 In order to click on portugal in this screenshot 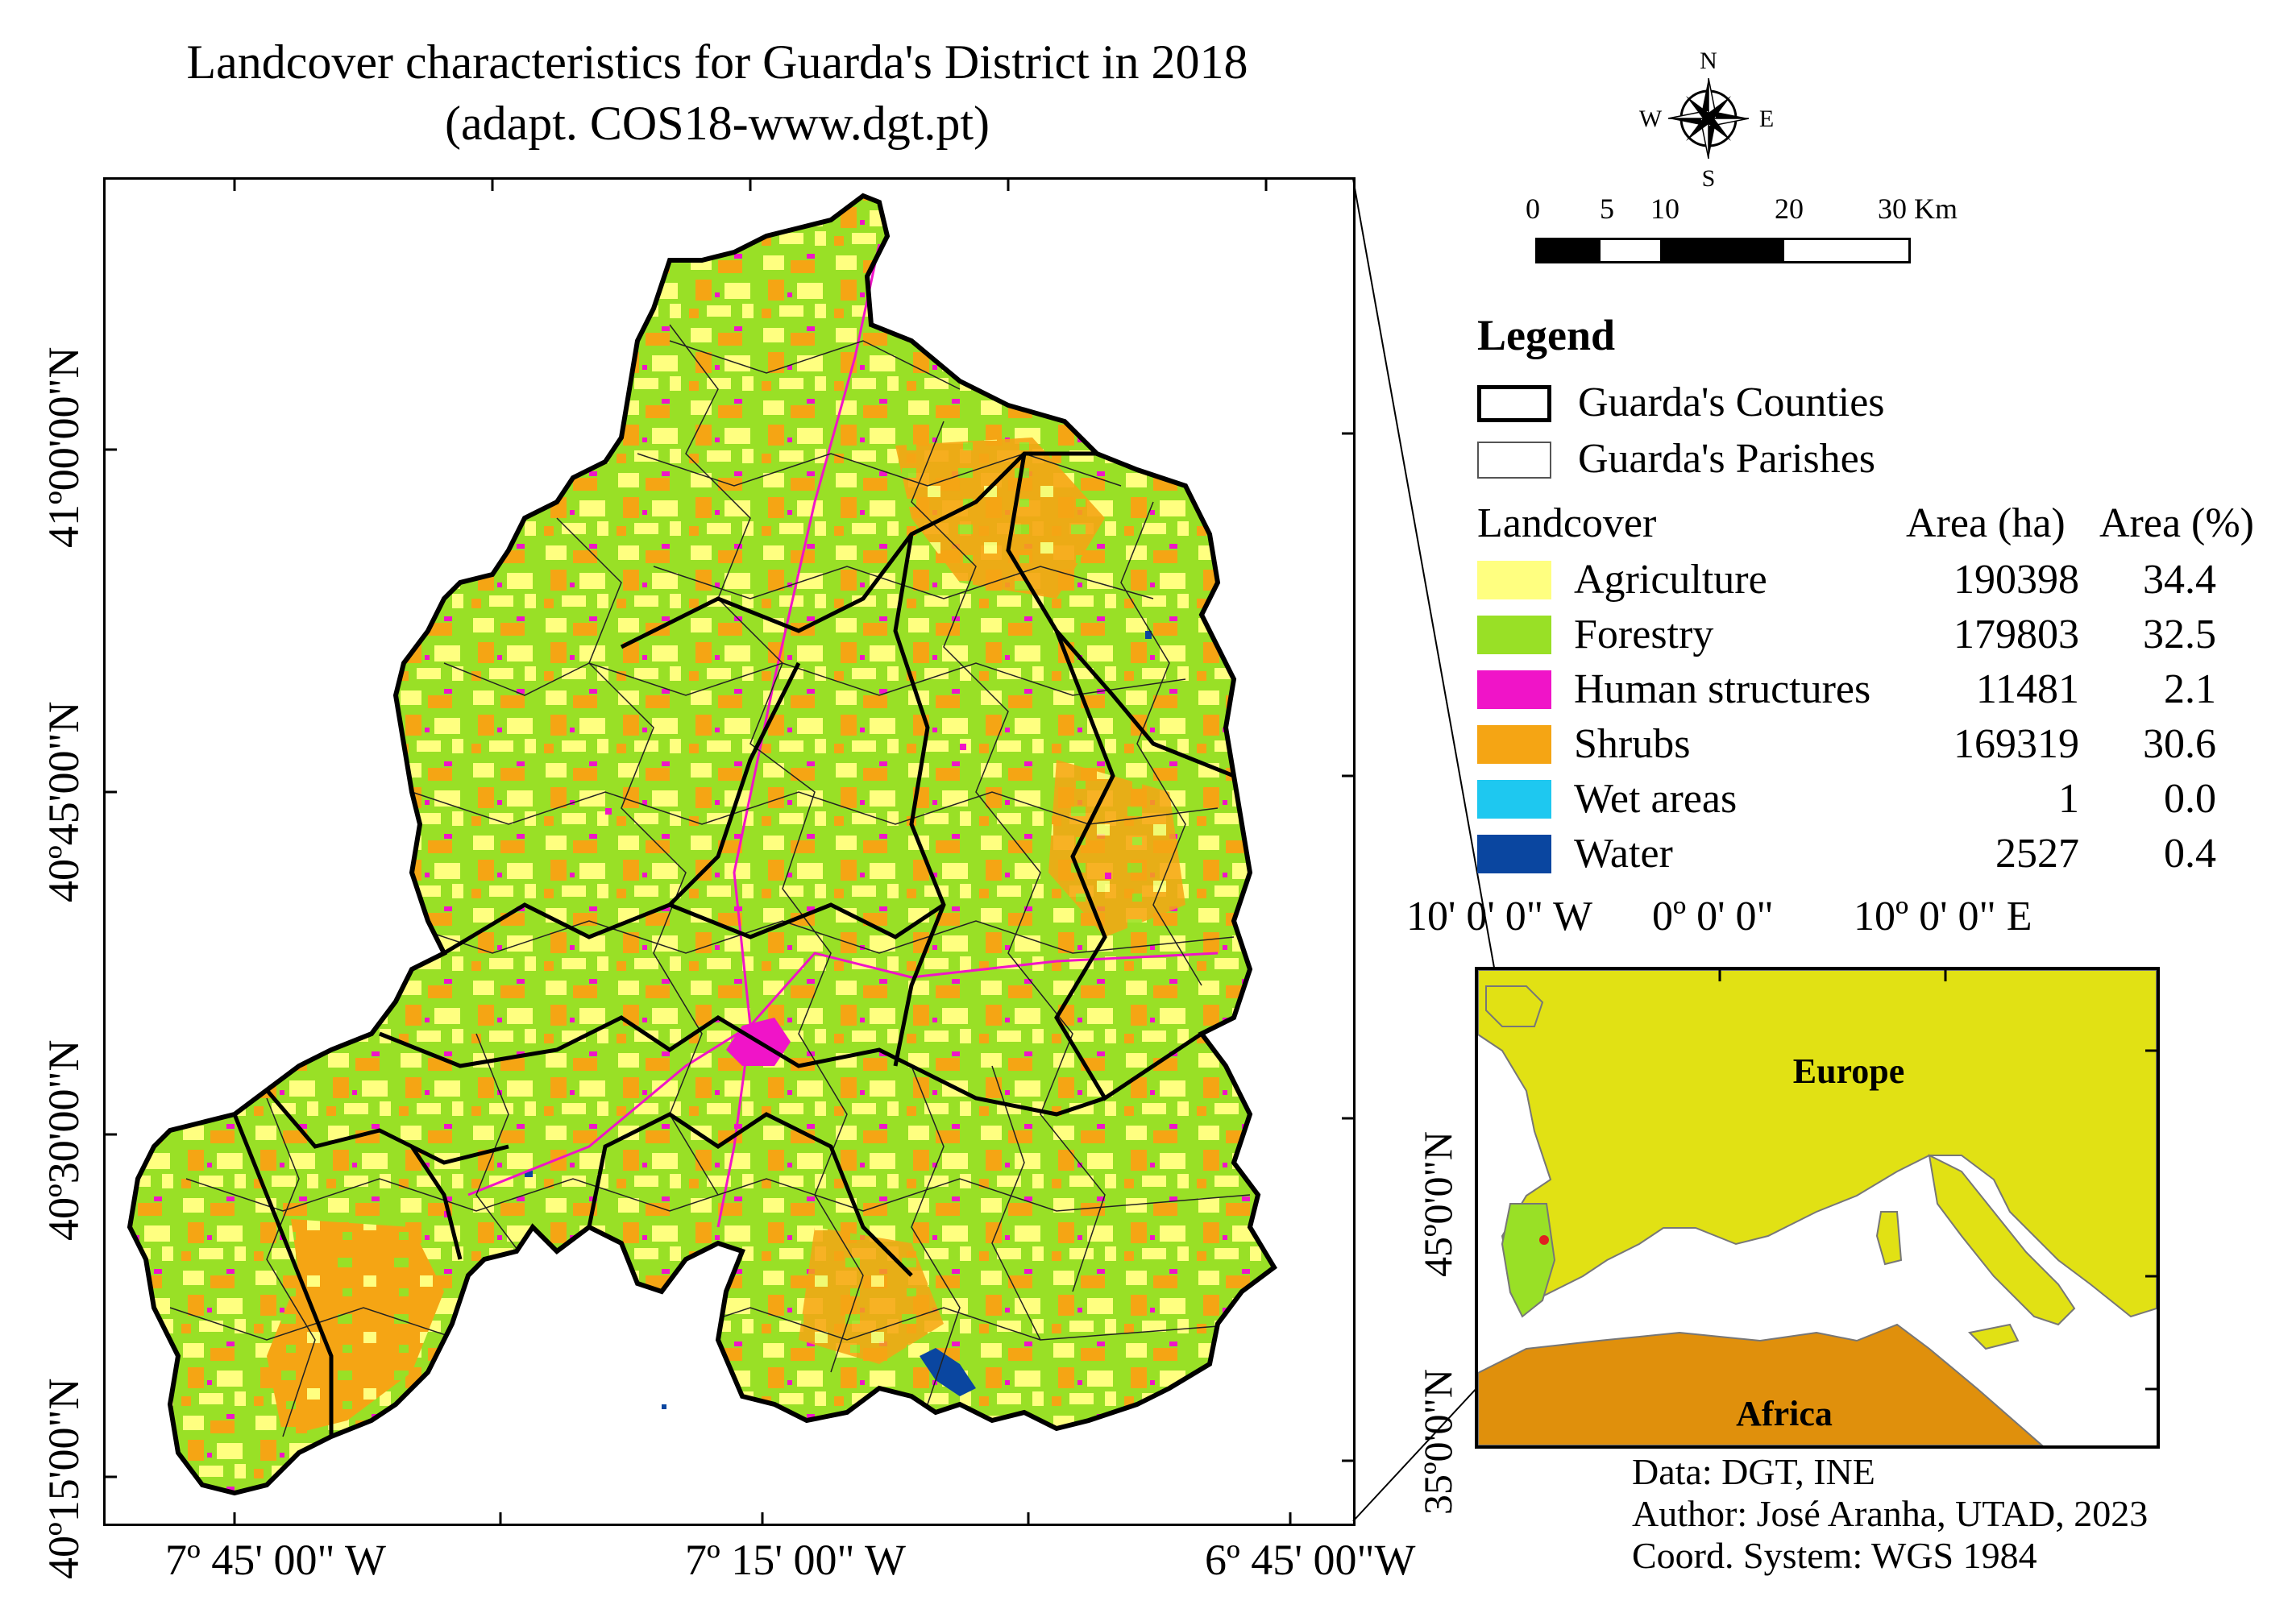, I will do `click(1529, 1260)`.